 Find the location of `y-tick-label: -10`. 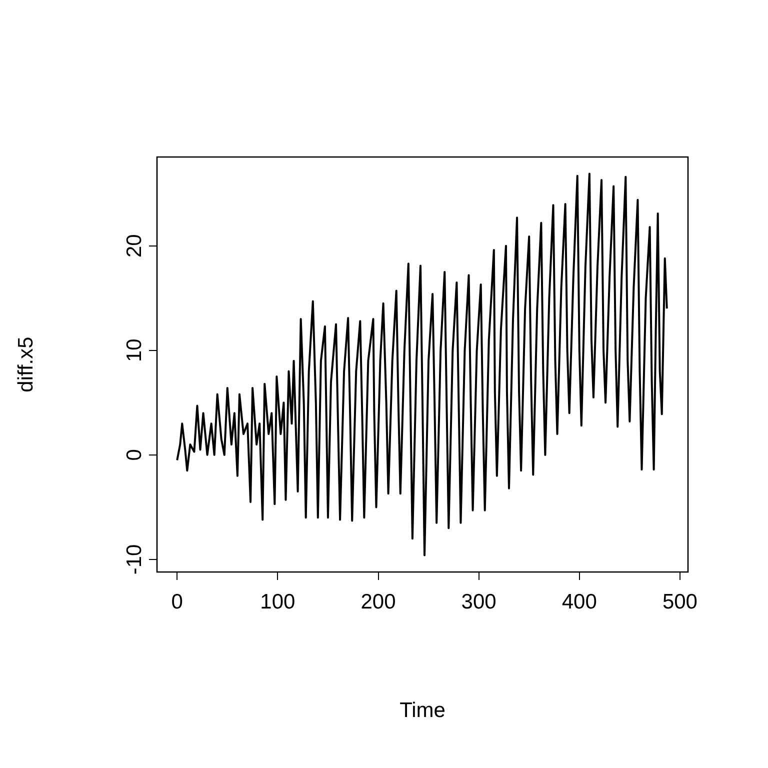

y-tick-label: -10 is located at coordinates (134, 559).